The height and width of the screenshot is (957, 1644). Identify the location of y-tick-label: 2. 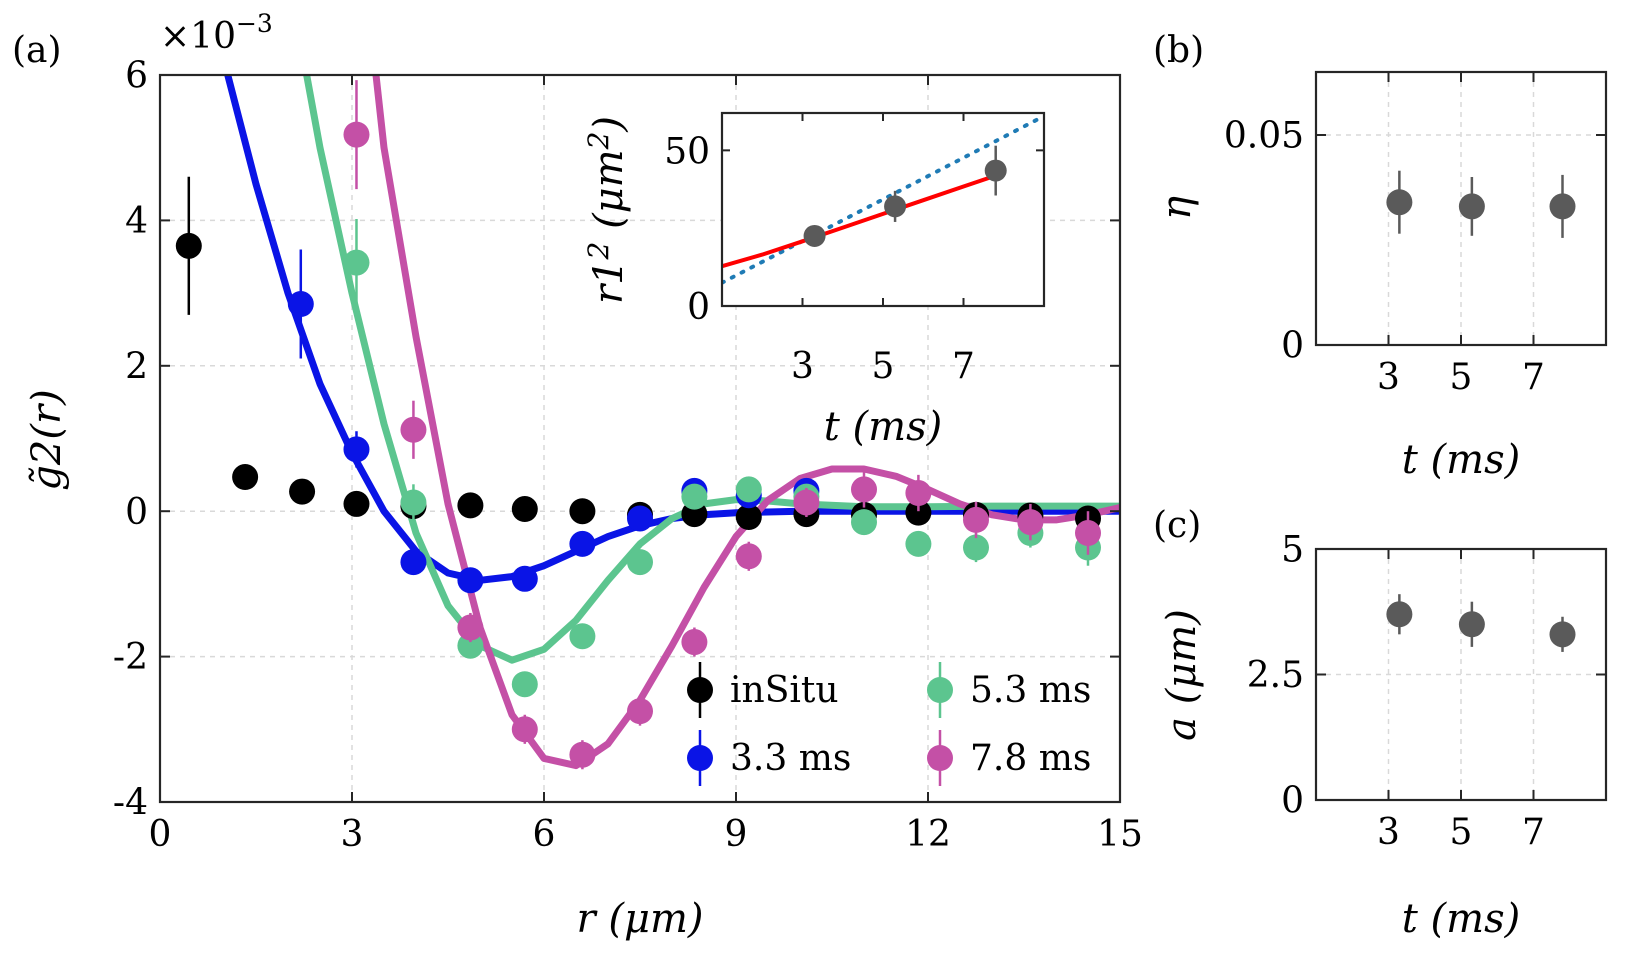
(136, 366).